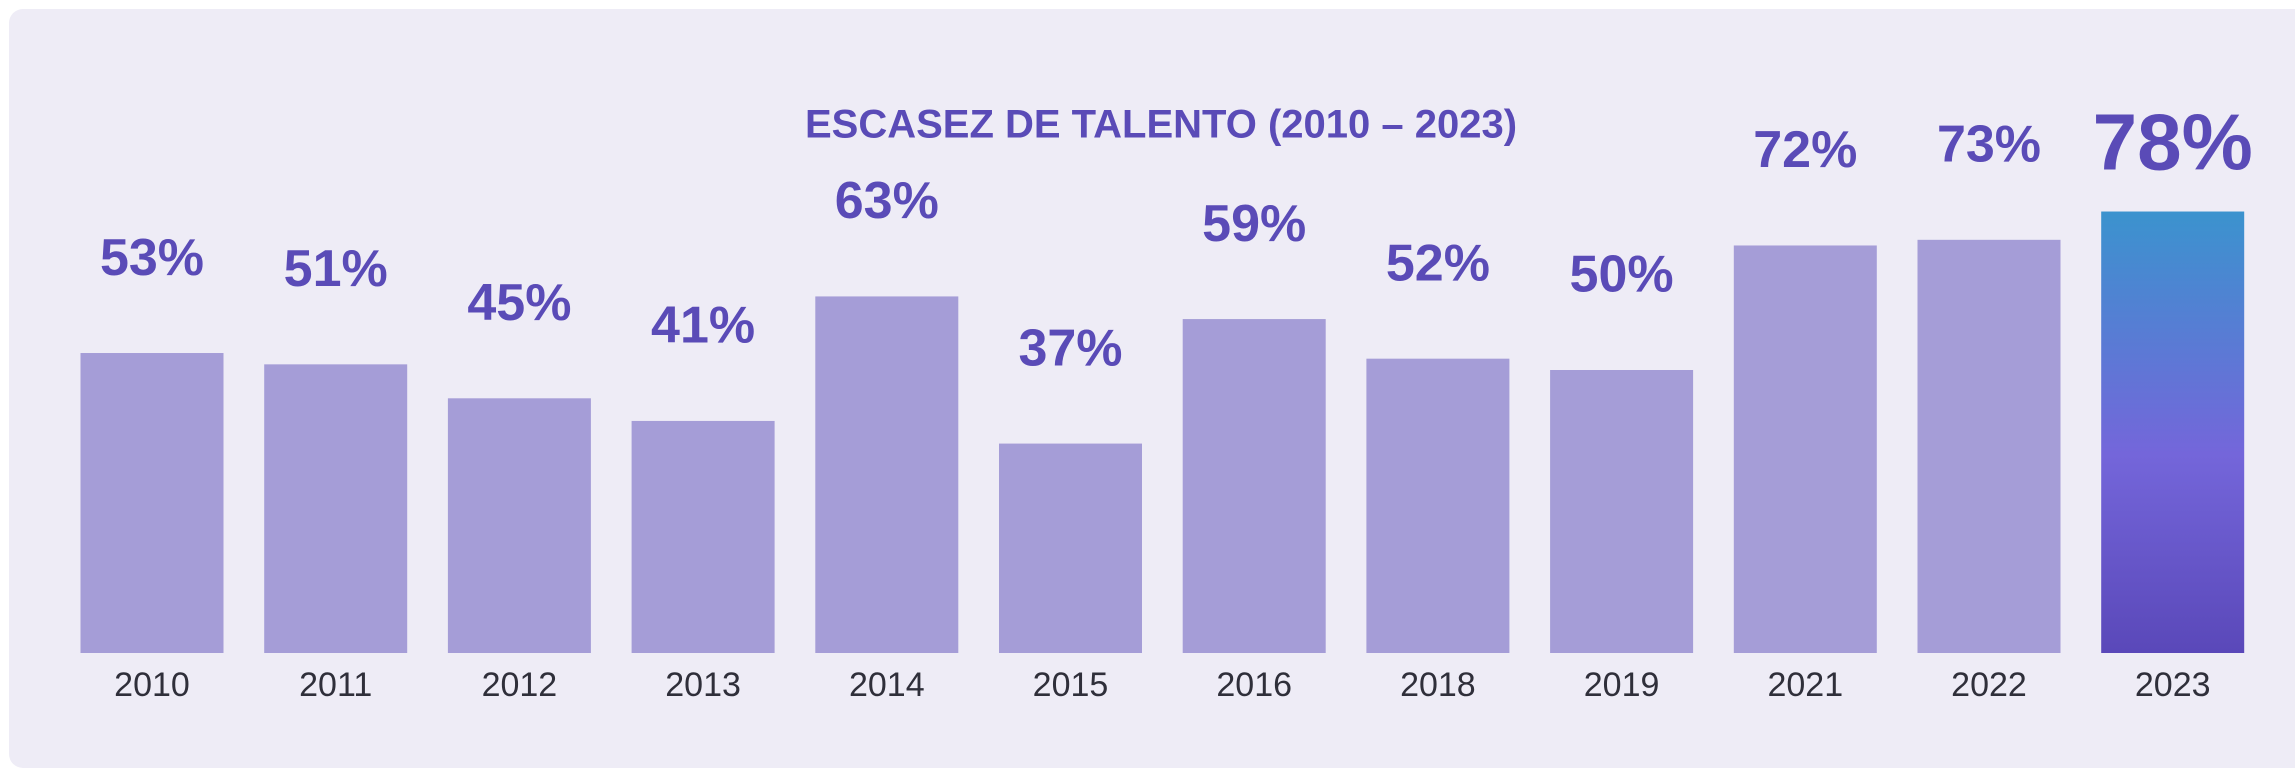  What do you see at coordinates (336, 269) in the screenshot?
I see `value-label: 51%` at bounding box center [336, 269].